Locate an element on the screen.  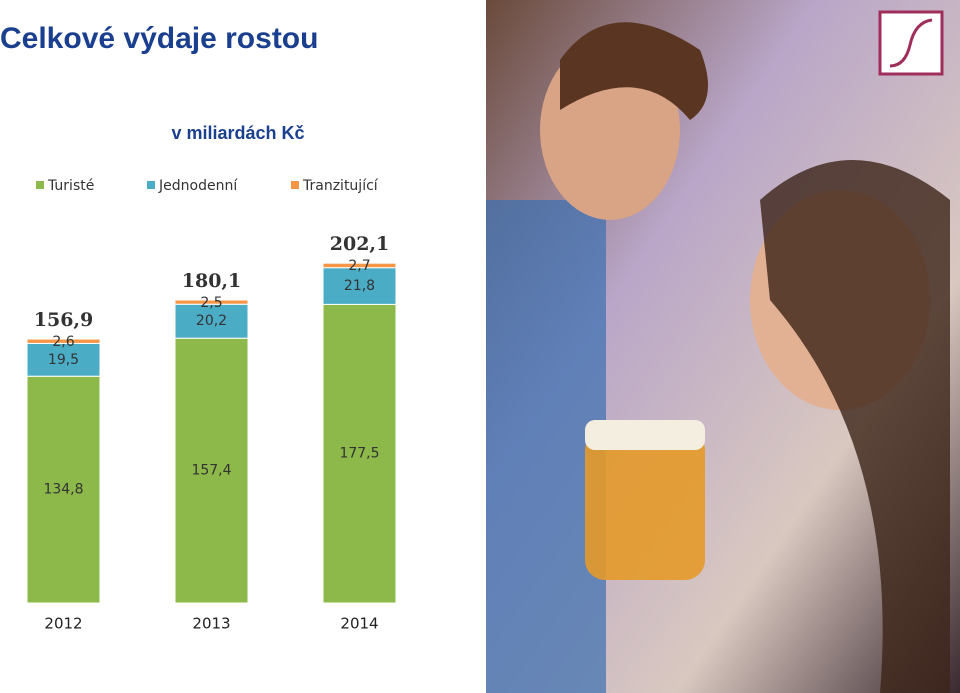
value-label: 134,8 is located at coordinates (63, 490).